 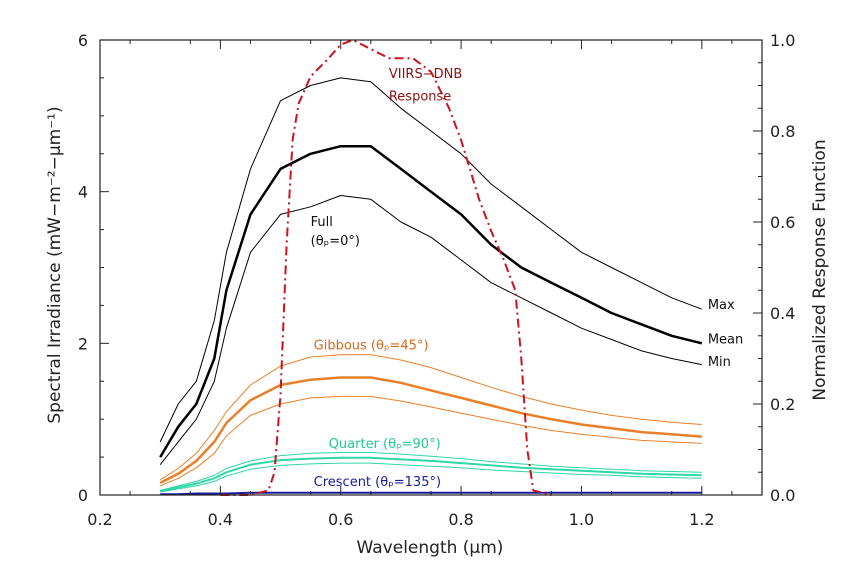 I want to click on annotation-label: Gibbous (θₚ=45°), so click(x=371, y=345).